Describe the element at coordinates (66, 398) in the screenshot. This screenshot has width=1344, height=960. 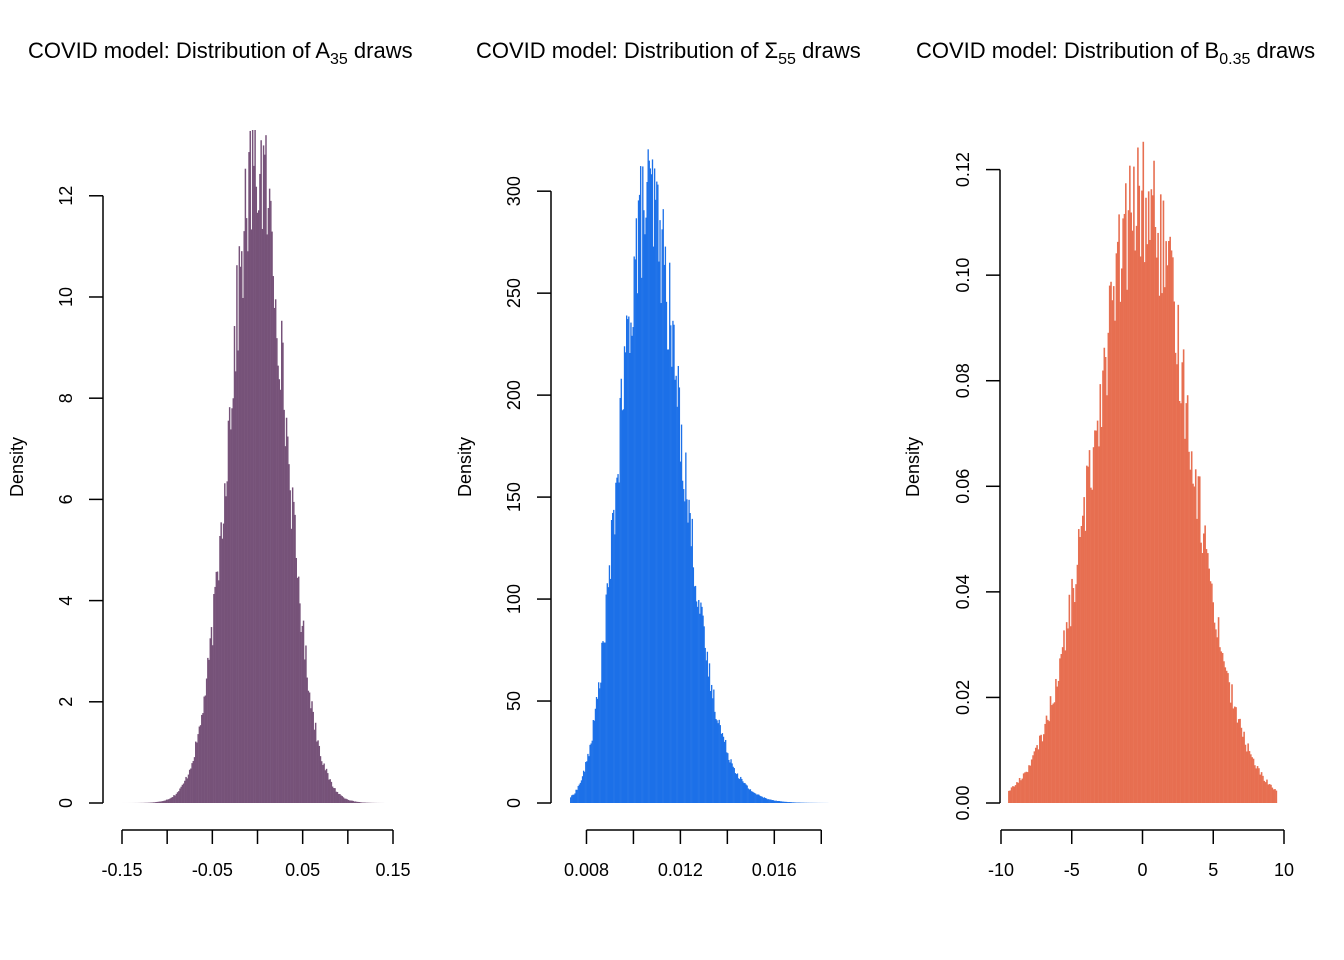
I see `y-tick-label: 8` at that location.